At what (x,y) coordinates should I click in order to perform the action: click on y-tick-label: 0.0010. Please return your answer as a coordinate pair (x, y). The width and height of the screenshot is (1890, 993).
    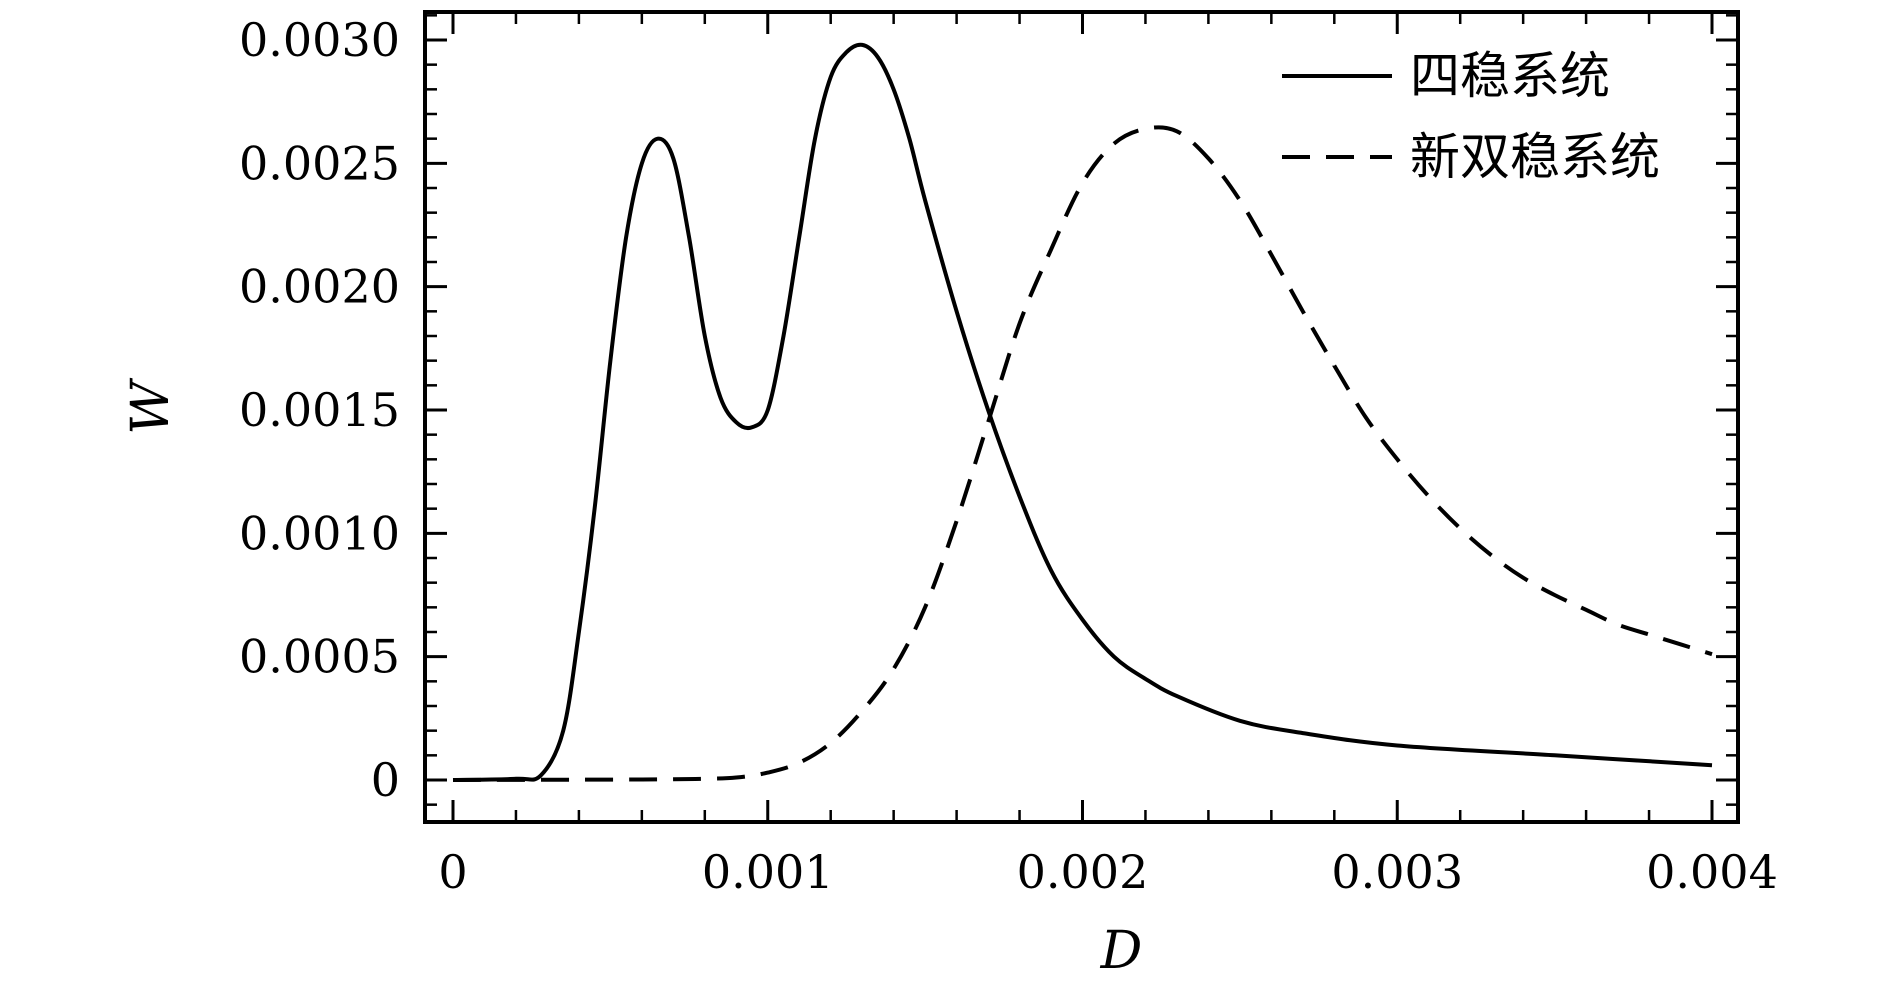
    Looking at the image, I should click on (319, 533).